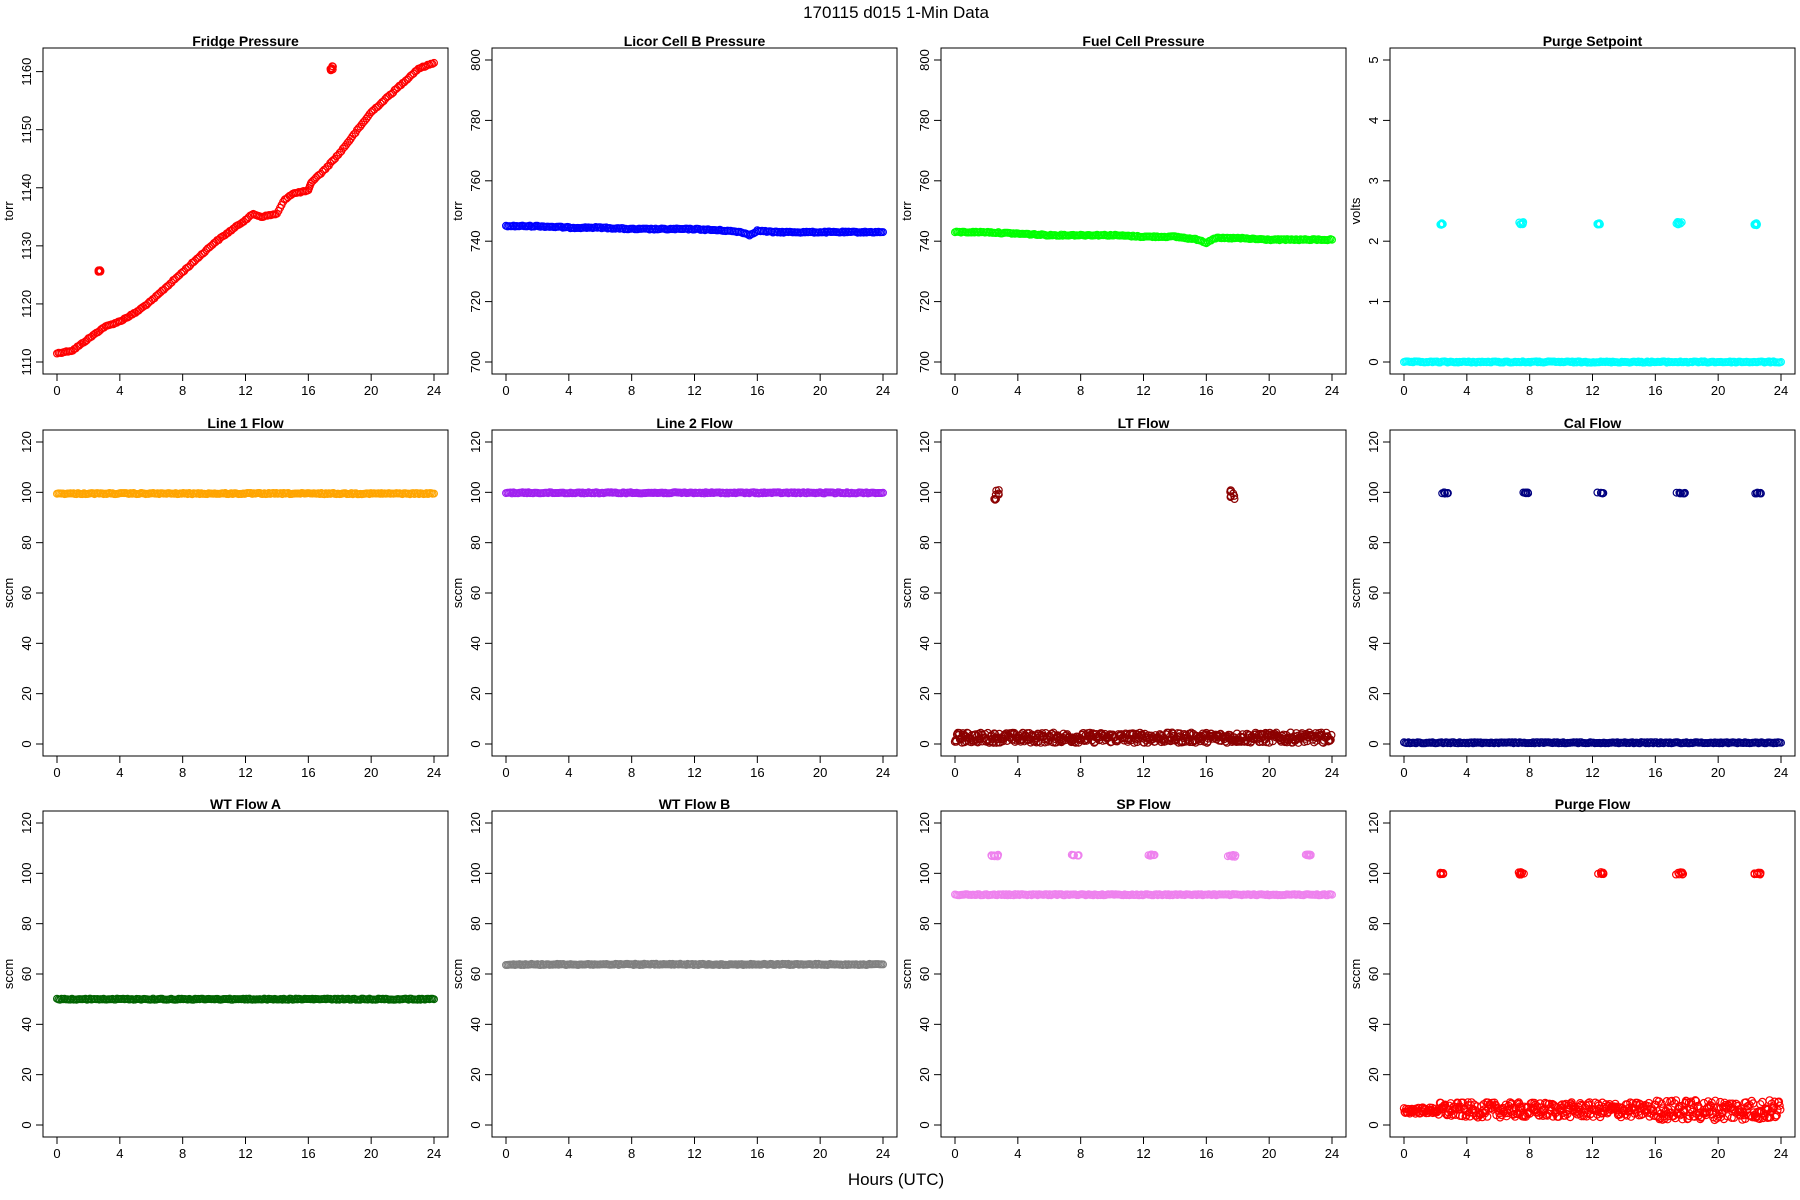 This screenshot has width=1800, height=1200. What do you see at coordinates (1373, 180) in the screenshot?
I see `y-tick-label: 3` at bounding box center [1373, 180].